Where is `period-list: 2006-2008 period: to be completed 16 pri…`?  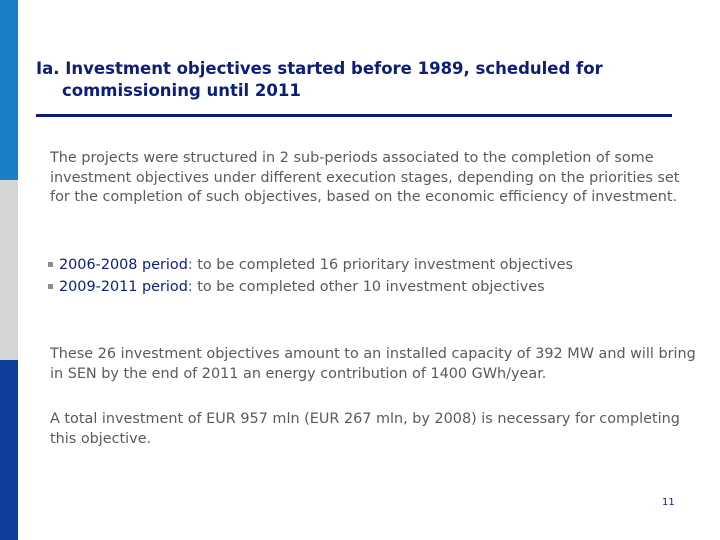 period-list: 2006-2008 period: to be completed 16 pri… is located at coordinates (378, 276).